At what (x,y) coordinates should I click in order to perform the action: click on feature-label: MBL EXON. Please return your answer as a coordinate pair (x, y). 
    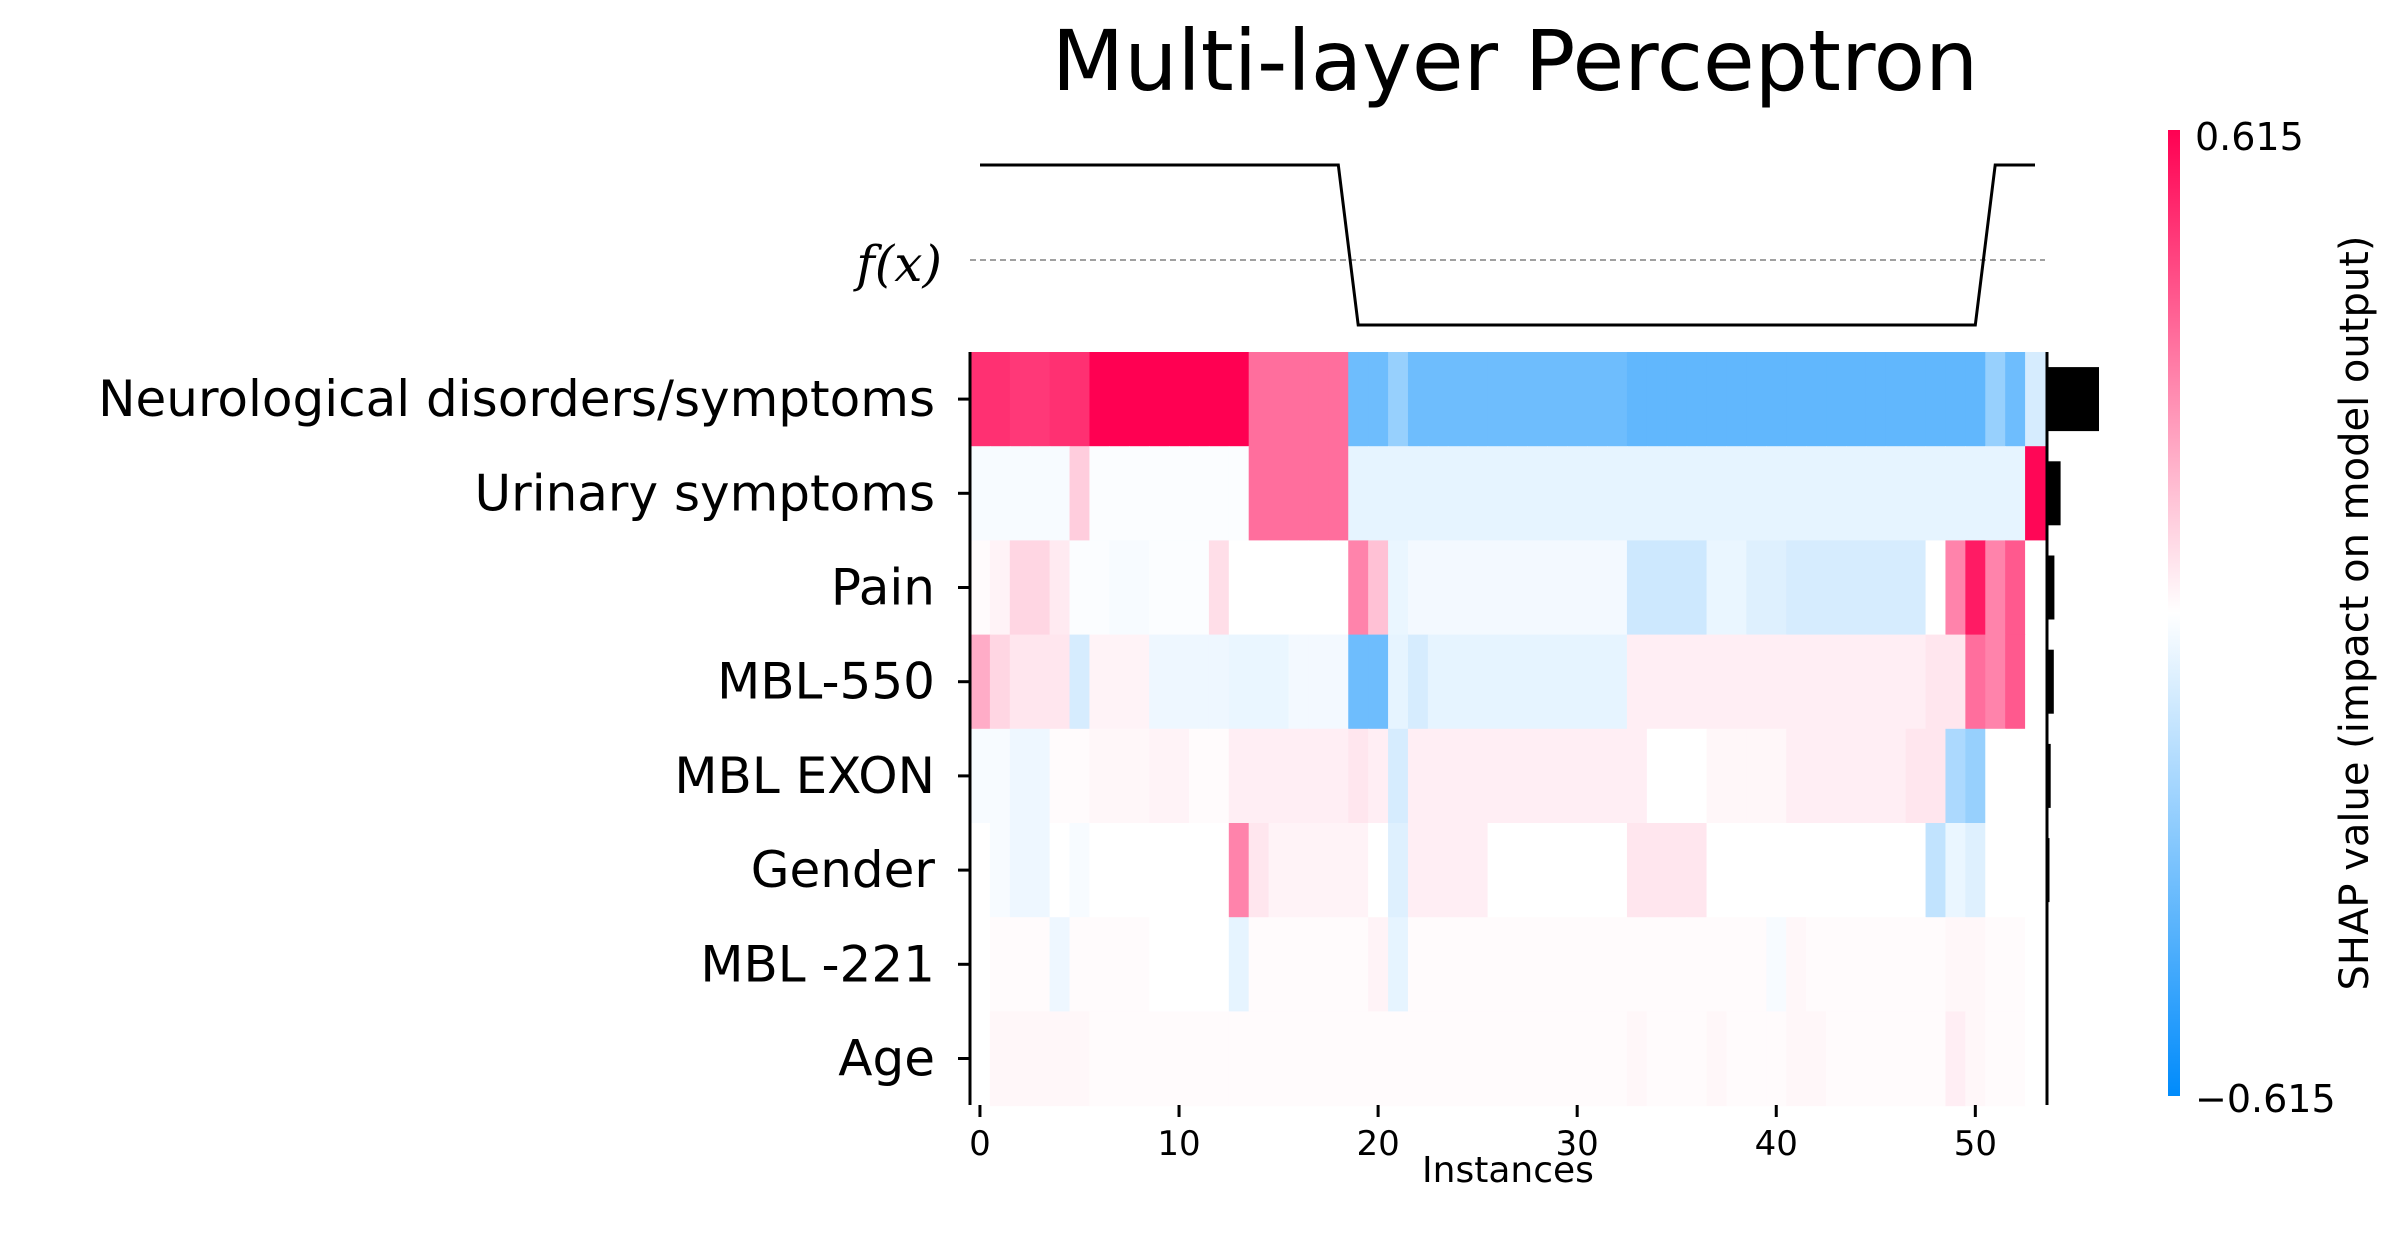
    Looking at the image, I should click on (804, 776).